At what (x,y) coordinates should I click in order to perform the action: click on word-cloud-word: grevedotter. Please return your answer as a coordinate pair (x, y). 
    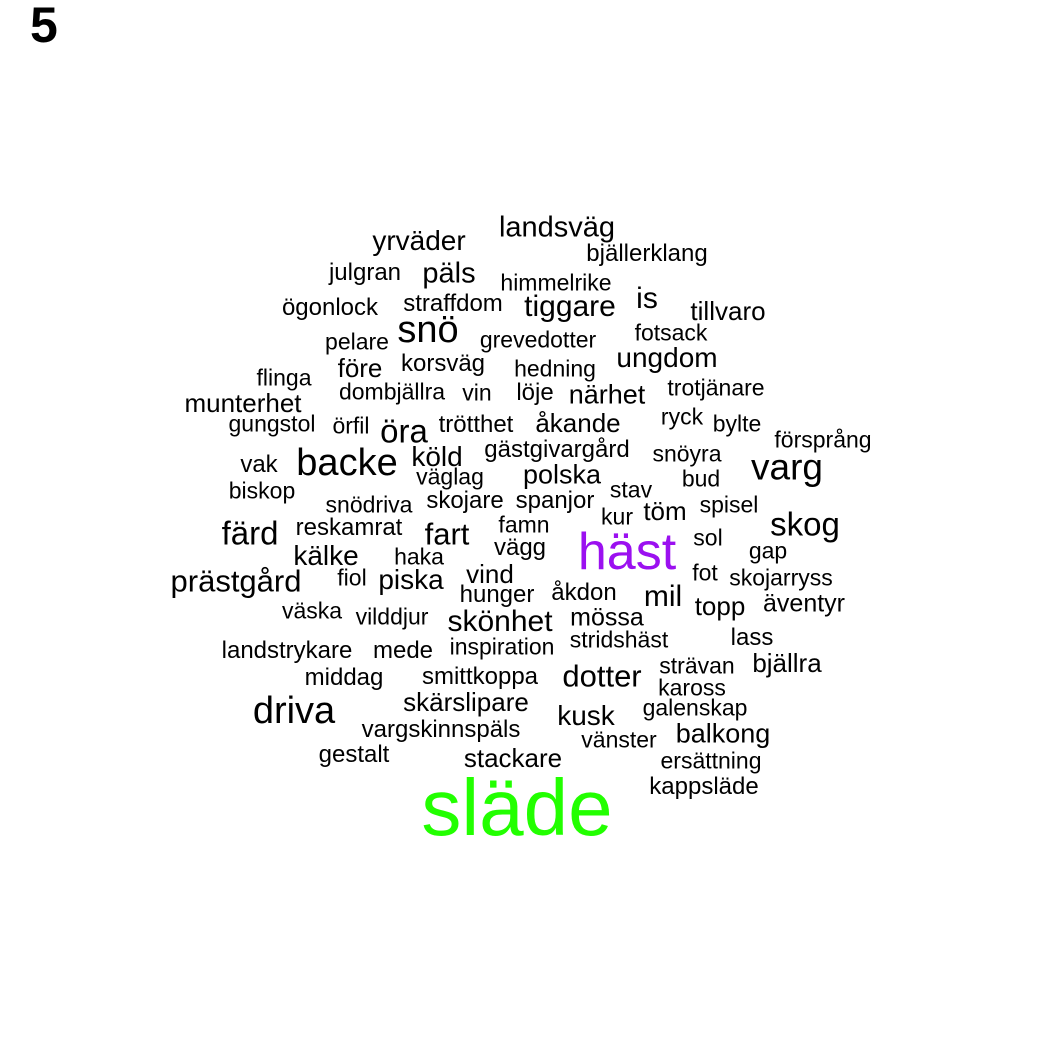
    Looking at the image, I should click on (538, 339).